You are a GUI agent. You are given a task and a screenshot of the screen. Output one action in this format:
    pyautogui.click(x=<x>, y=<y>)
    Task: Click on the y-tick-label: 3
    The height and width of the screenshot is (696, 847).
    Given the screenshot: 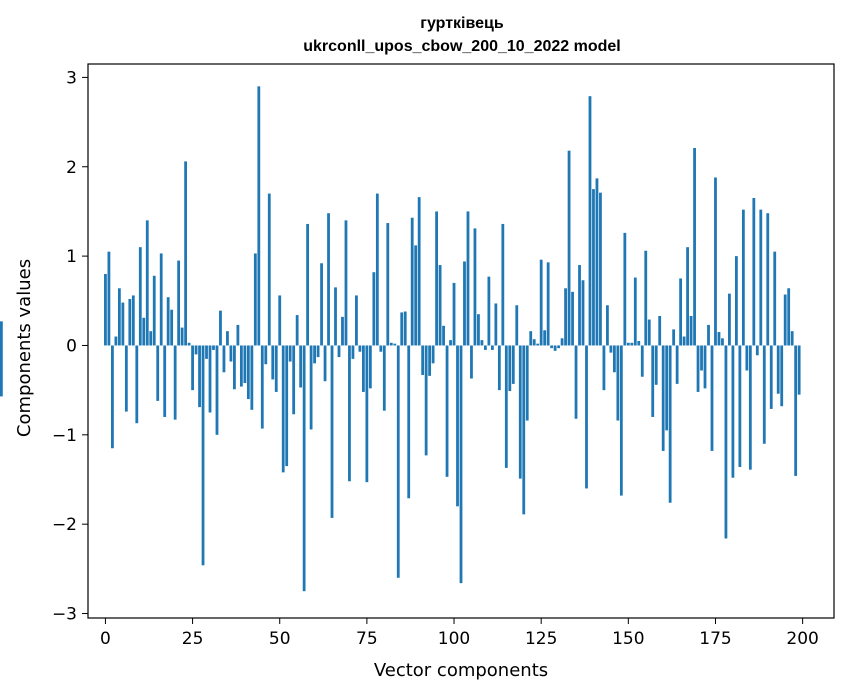 What is the action you would take?
    pyautogui.click(x=71, y=78)
    